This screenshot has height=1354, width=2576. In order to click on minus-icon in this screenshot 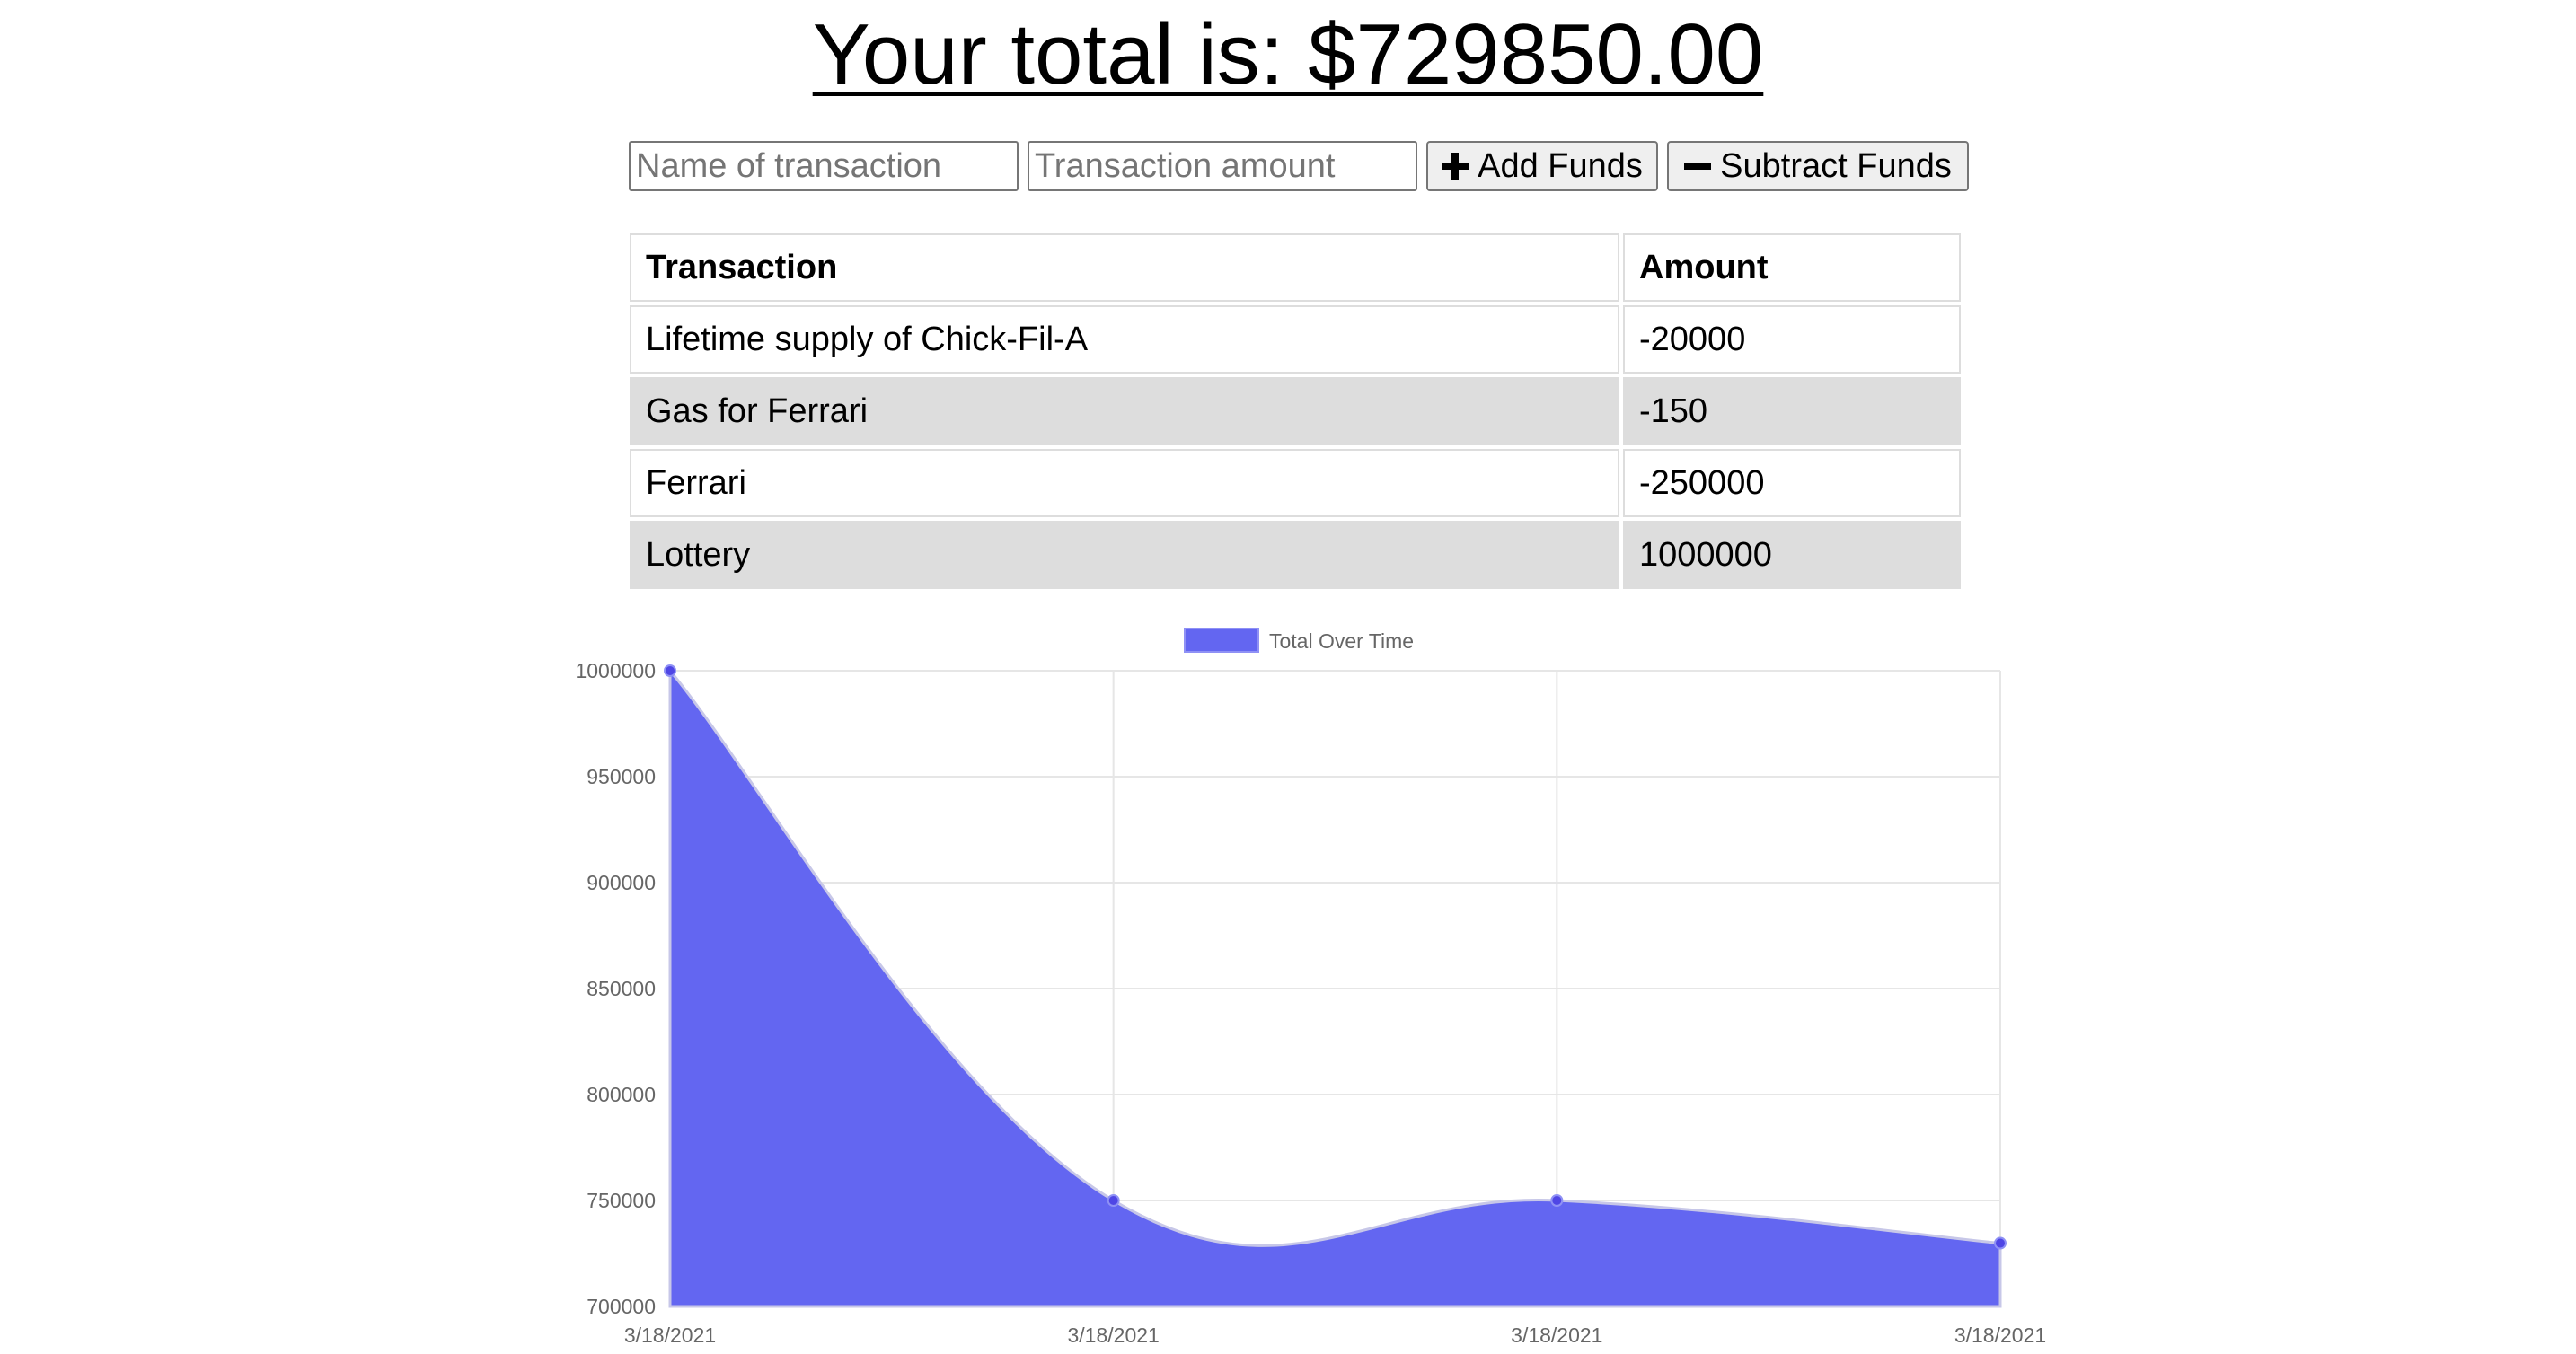, I will do `click(1697, 166)`.